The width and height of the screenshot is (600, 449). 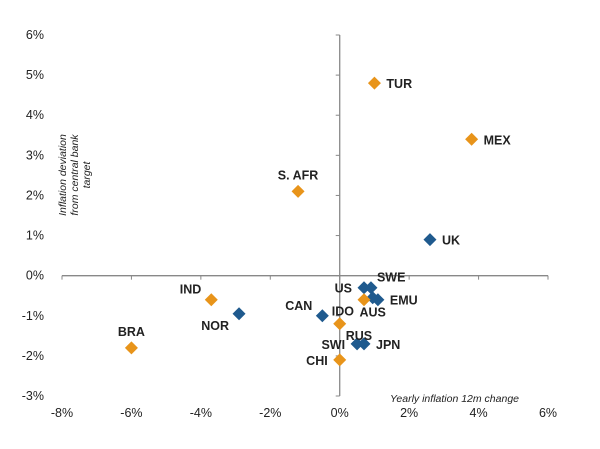 I want to click on point-label: IND, so click(x=191, y=290).